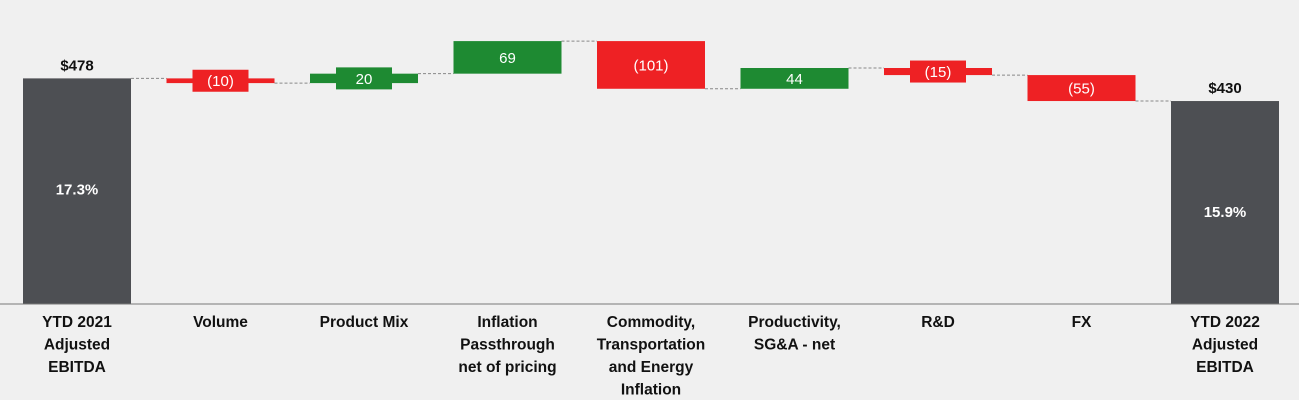 The image size is (1299, 400). I want to click on connector-lines, so click(651, 71).